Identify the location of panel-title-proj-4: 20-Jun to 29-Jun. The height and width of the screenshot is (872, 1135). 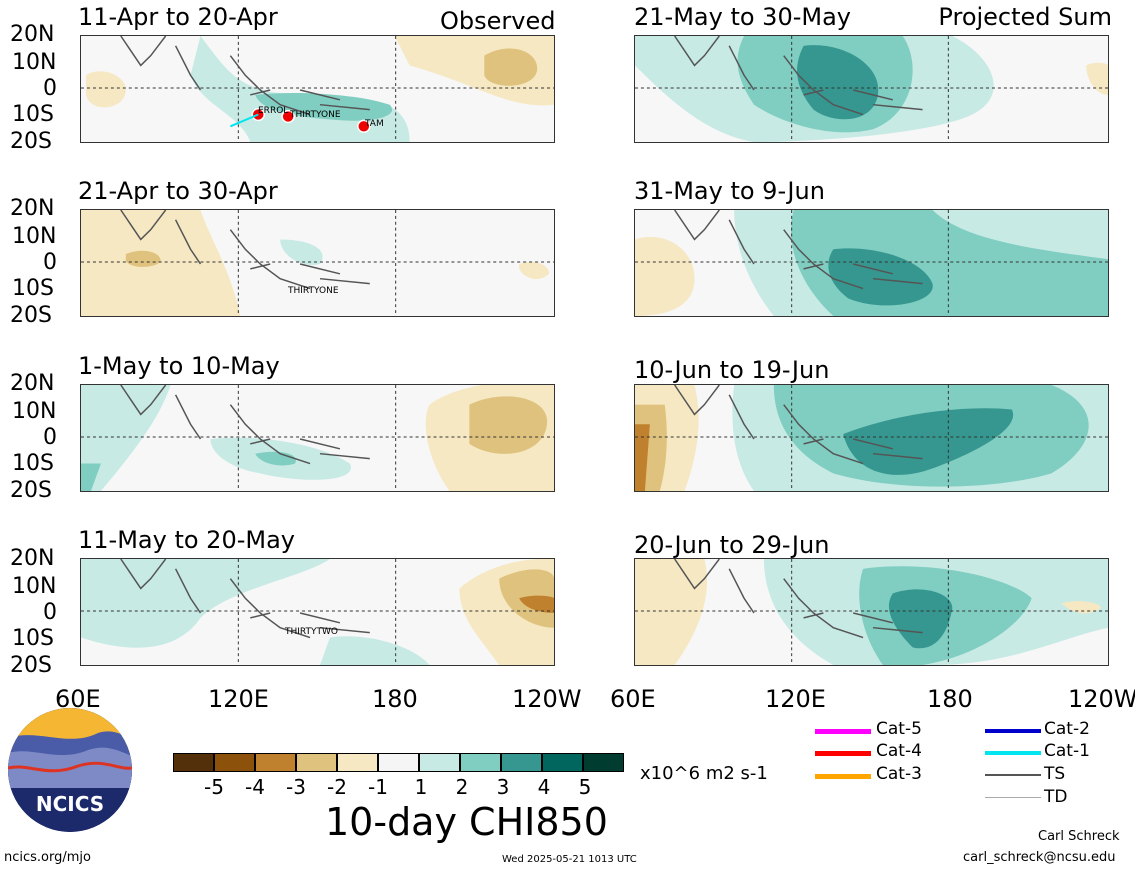
(732, 545).